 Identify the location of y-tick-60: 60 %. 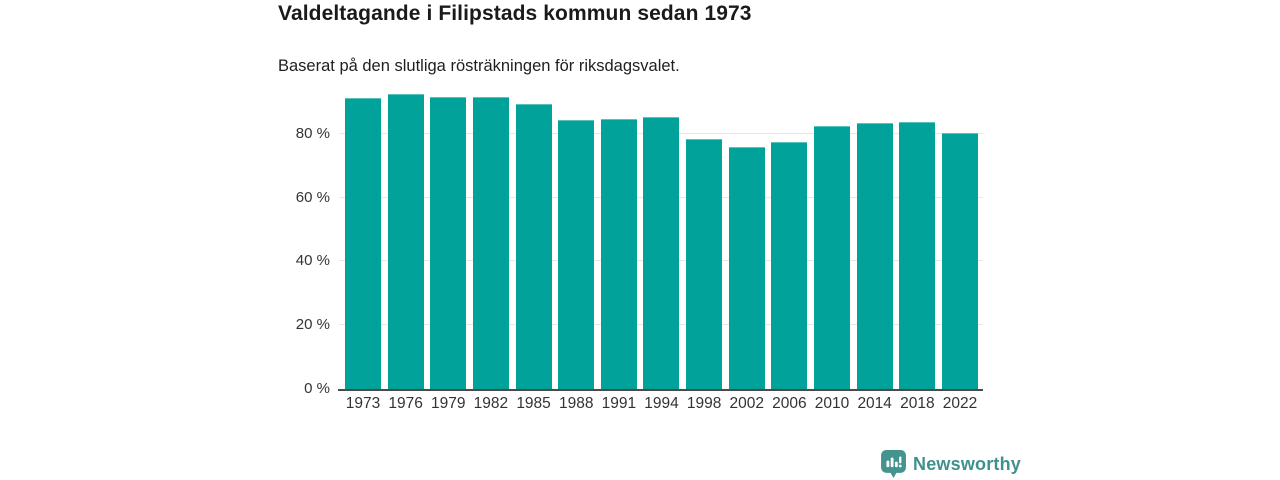
(312, 197).